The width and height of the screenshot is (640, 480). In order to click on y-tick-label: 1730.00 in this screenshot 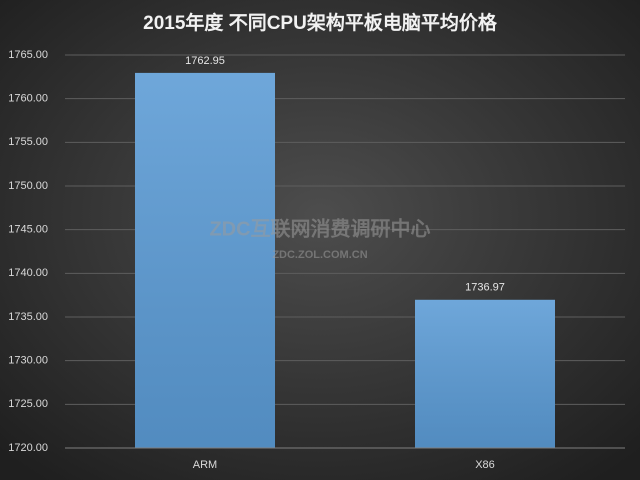, I will do `click(28, 361)`.